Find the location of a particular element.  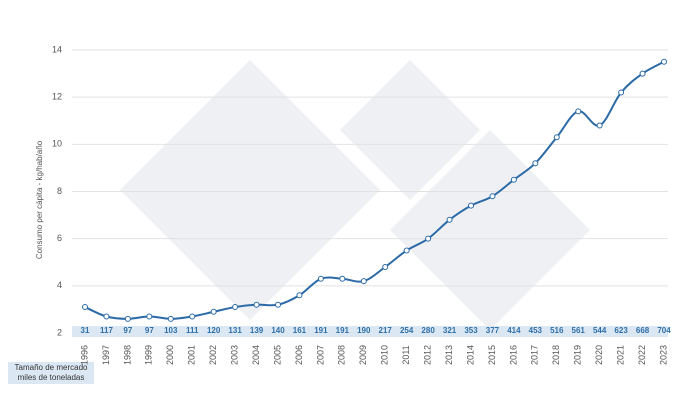

market-value: 131 is located at coordinates (235, 330).